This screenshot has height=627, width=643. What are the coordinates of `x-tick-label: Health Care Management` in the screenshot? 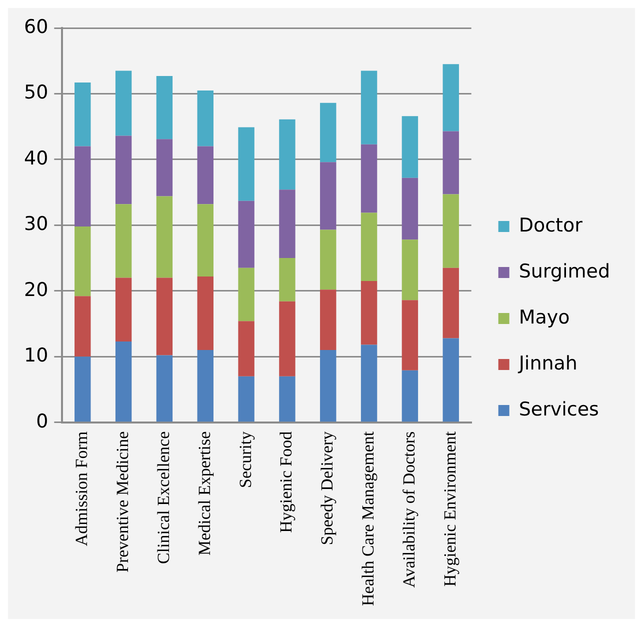 It's located at (368, 518).